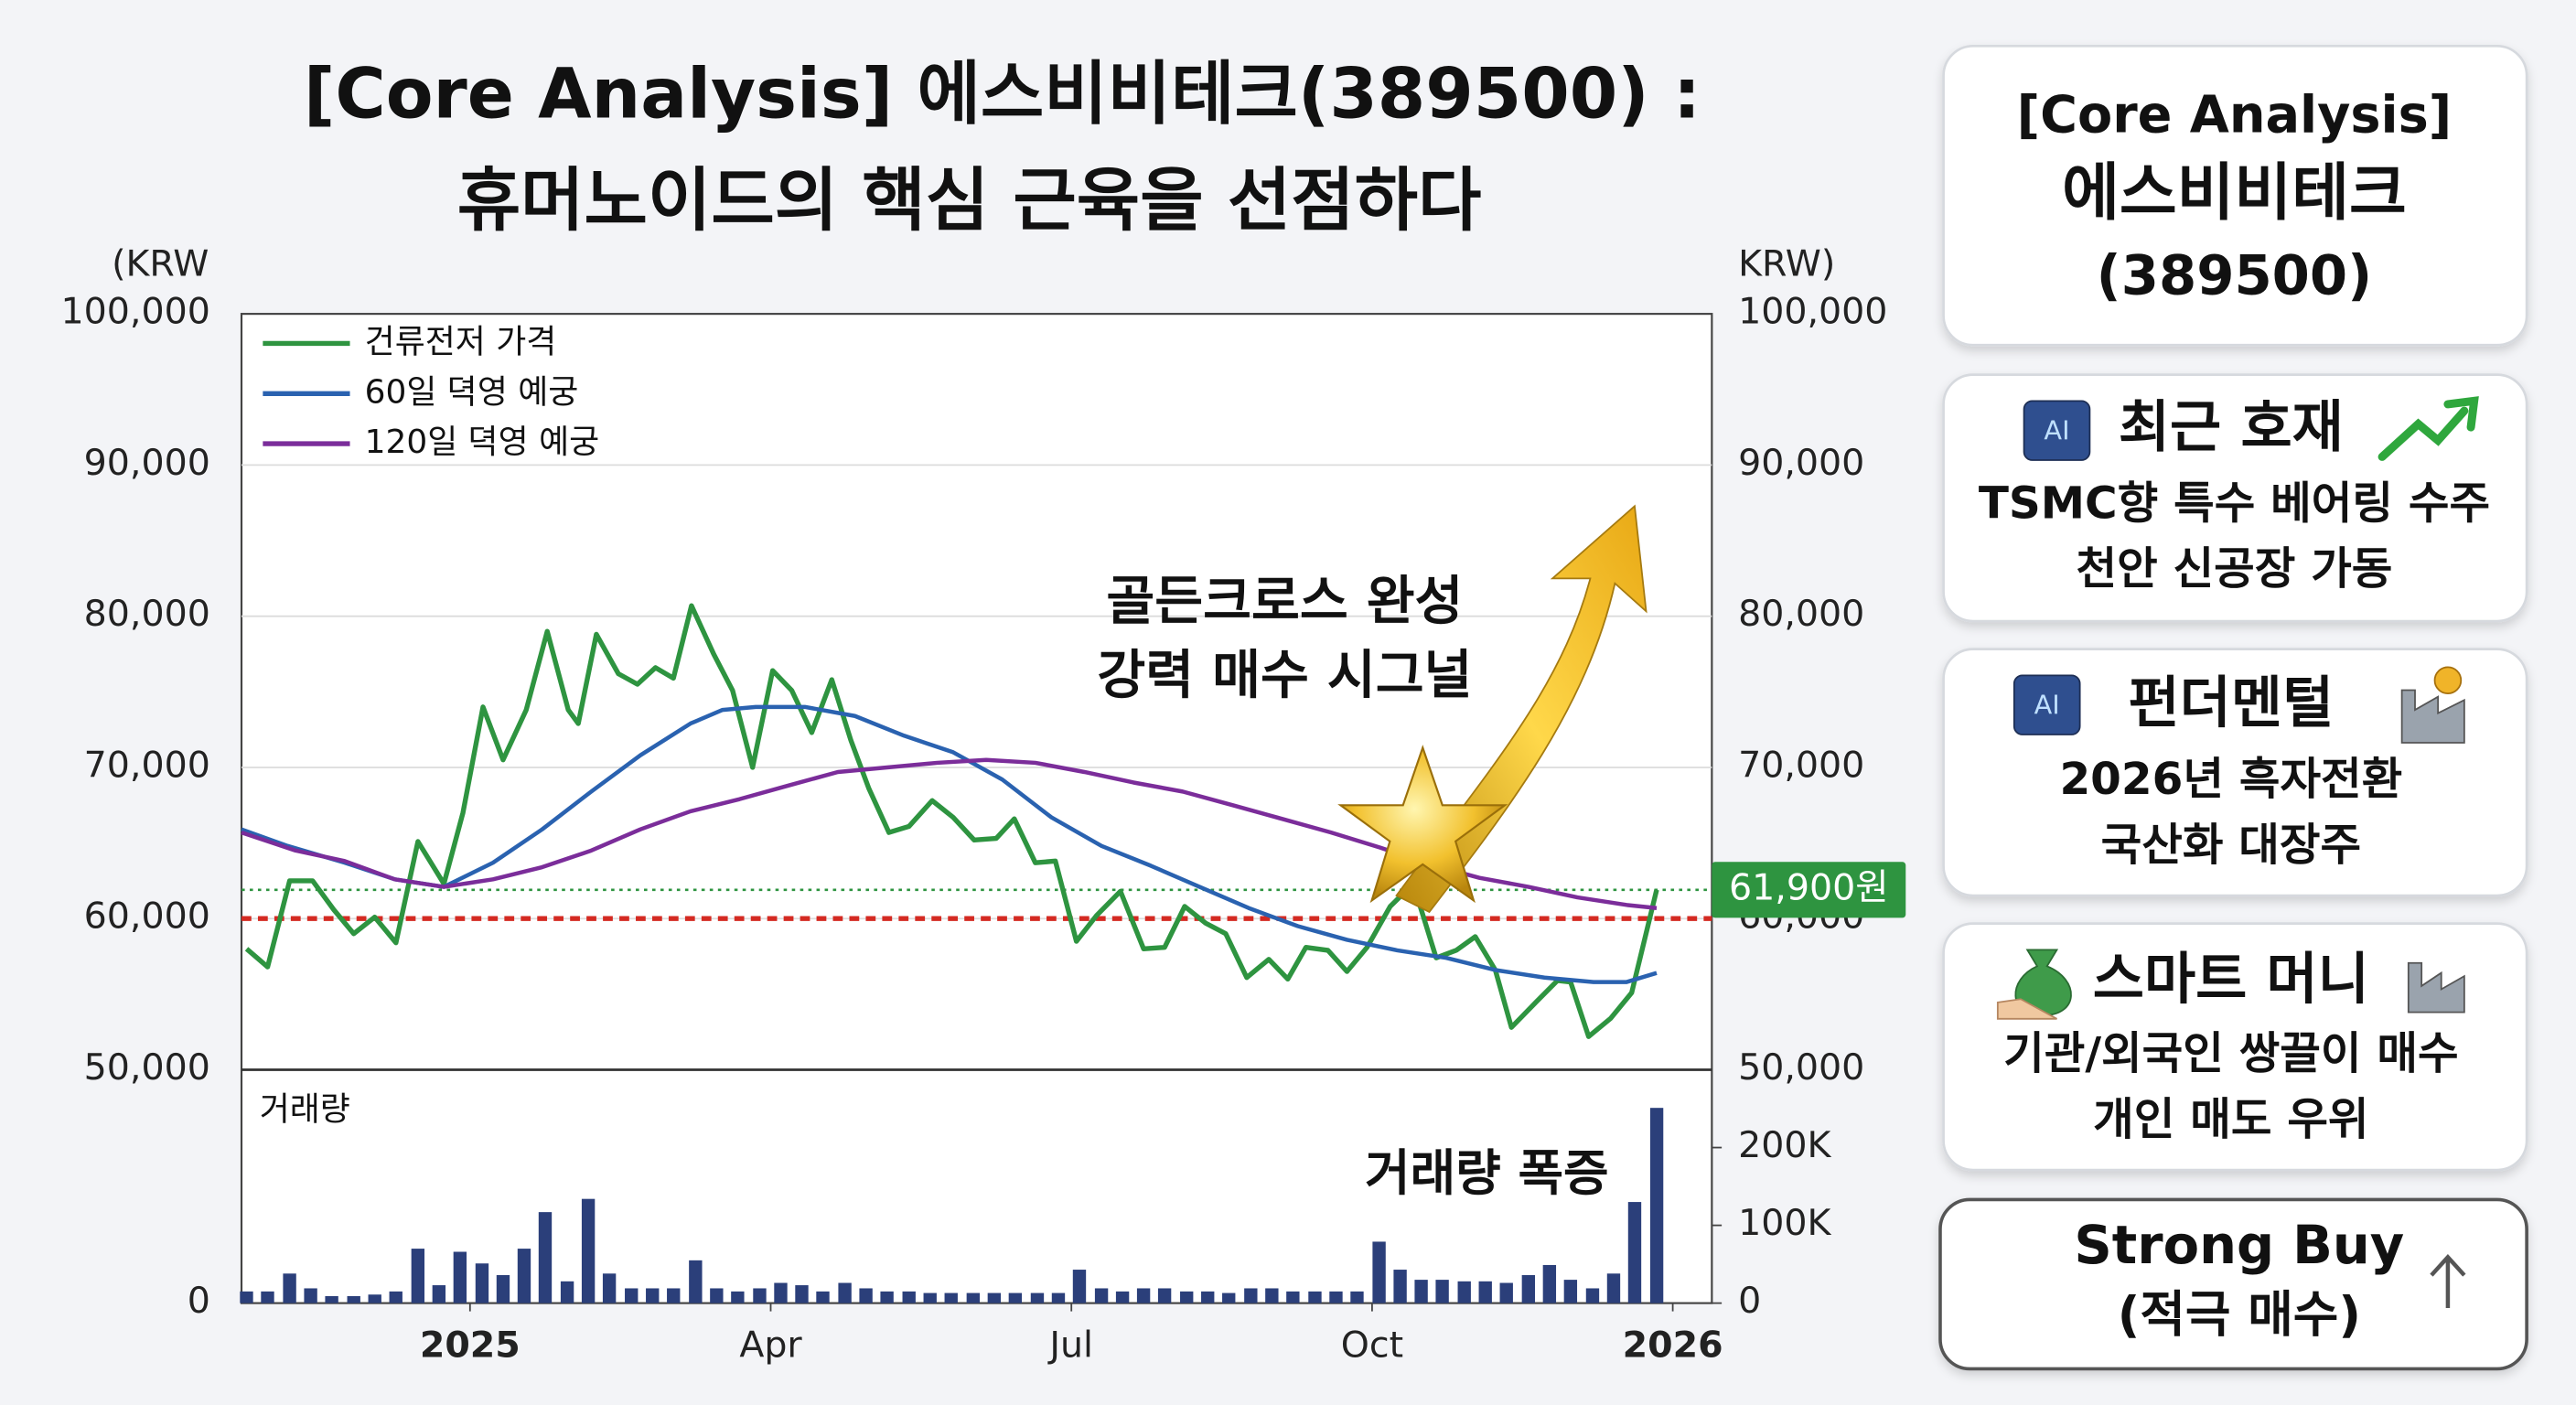  What do you see at coordinates (482, 443) in the screenshot?
I see `legend-label: 120일 뎍영 예궁` at bounding box center [482, 443].